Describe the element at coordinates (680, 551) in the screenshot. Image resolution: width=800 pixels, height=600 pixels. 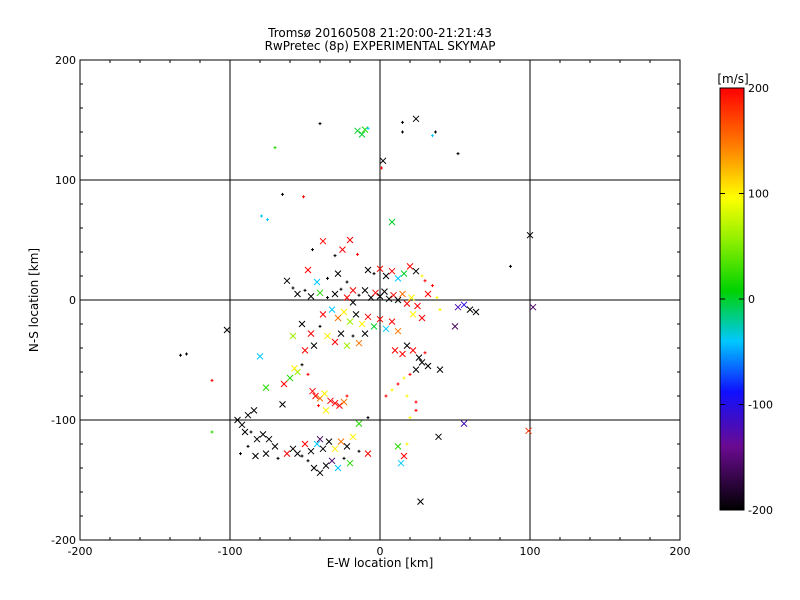
I see `x-tick-label: 200` at that location.